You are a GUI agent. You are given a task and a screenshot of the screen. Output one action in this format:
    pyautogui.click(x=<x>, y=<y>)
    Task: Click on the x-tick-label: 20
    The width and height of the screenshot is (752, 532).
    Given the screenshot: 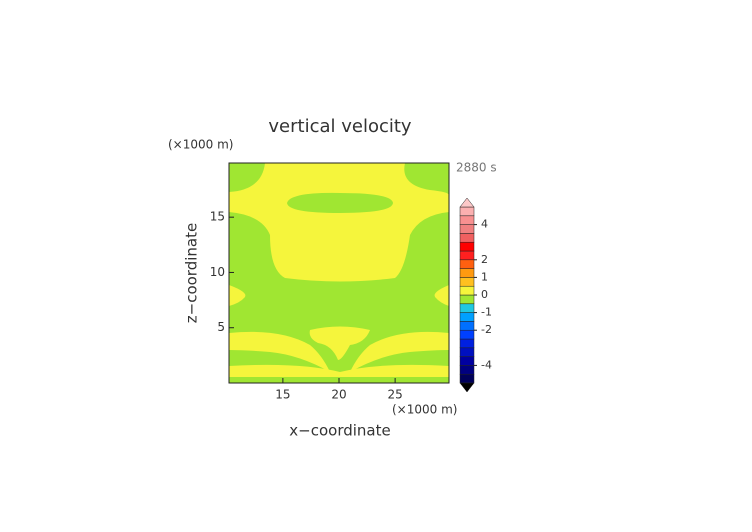 What is the action you would take?
    pyautogui.click(x=338, y=395)
    